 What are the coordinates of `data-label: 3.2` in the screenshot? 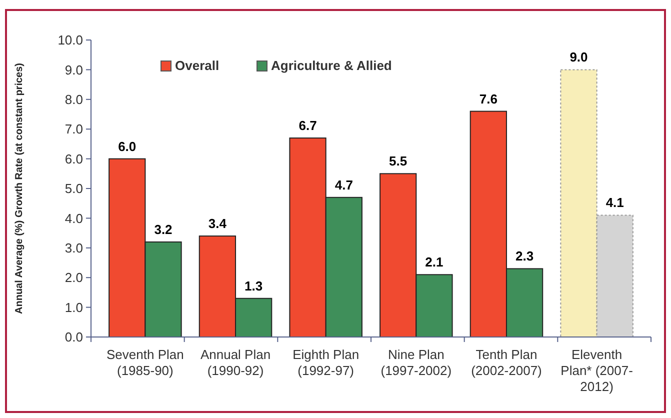 It's located at (163, 229).